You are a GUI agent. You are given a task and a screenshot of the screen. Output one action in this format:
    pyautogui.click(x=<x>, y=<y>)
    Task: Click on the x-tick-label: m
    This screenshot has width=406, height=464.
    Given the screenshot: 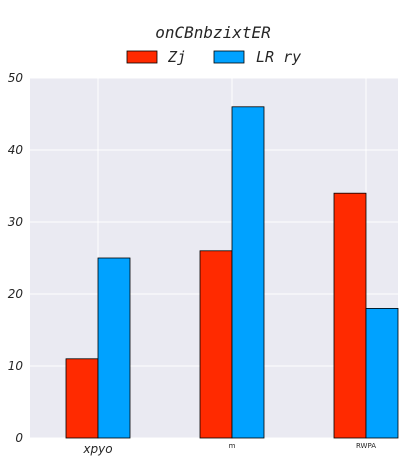 What is the action you would take?
    pyautogui.click(x=232, y=446)
    